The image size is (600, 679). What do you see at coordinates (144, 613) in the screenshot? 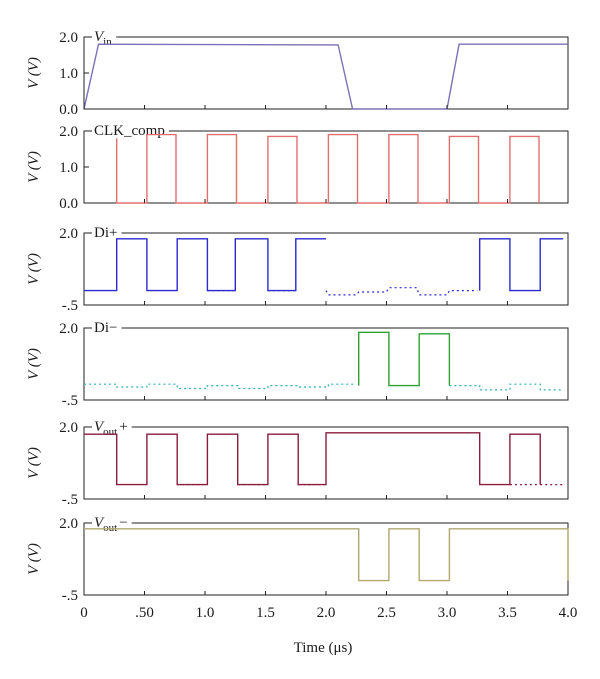
I see `x-tick-label: .50` at bounding box center [144, 613].